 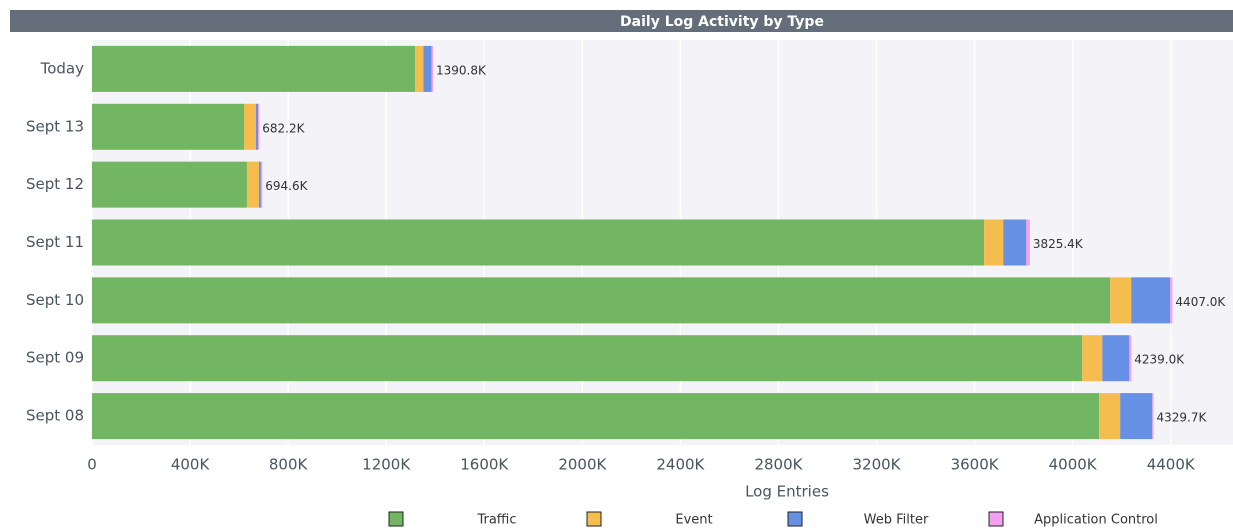 I want to click on x-tick-label: 1600K, so click(x=484, y=465).